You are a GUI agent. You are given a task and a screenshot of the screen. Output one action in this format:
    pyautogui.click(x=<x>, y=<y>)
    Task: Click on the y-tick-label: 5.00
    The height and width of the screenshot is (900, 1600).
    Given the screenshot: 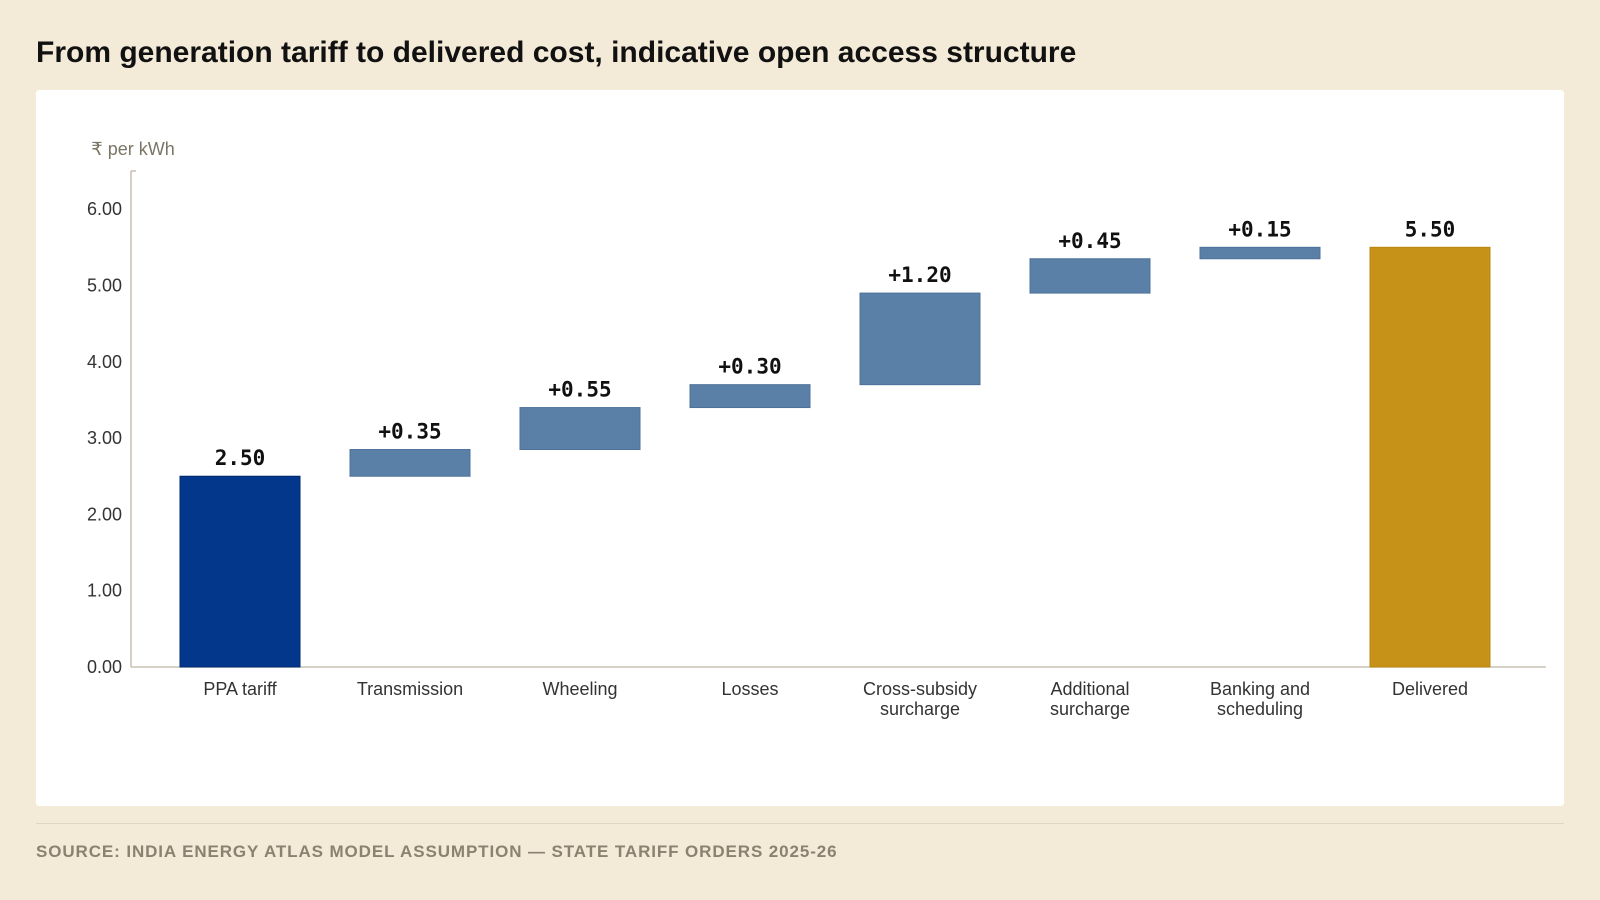 What is the action you would take?
    pyautogui.click(x=104, y=285)
    